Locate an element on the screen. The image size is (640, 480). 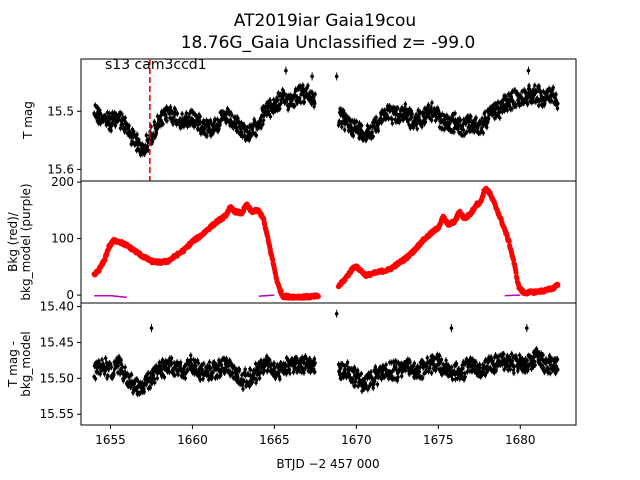
series-line-bkg-model is located at coordinates (307, 296).